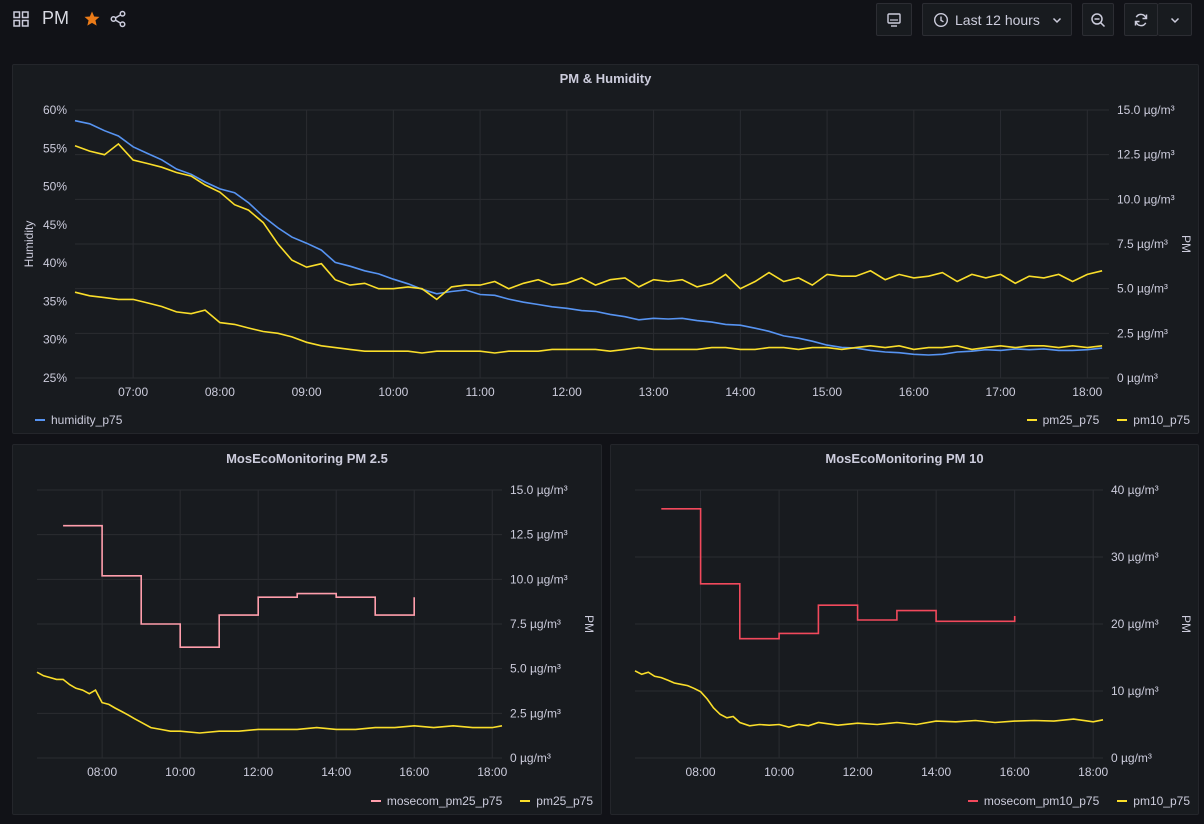  What do you see at coordinates (602, 20) in the screenshot?
I see `dashboard-topbar: PM` at bounding box center [602, 20].